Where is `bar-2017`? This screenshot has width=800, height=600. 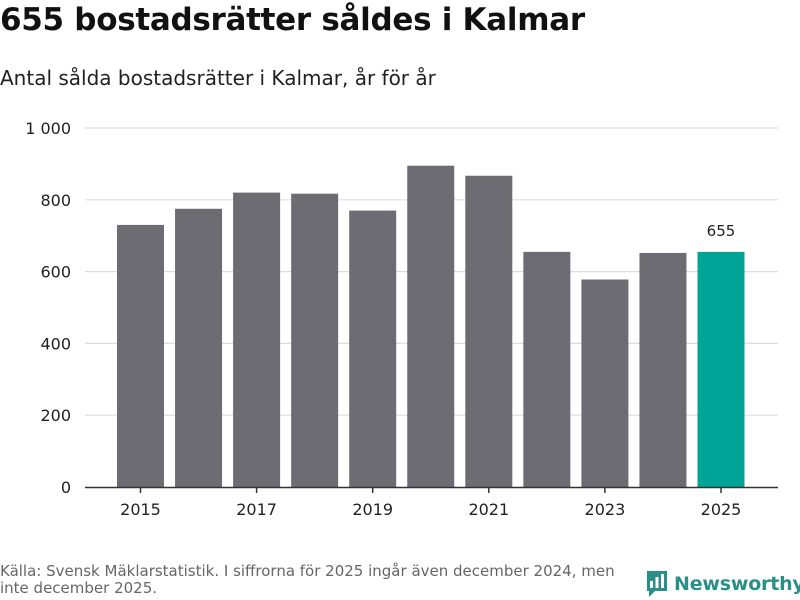
bar-2017 is located at coordinates (257, 339).